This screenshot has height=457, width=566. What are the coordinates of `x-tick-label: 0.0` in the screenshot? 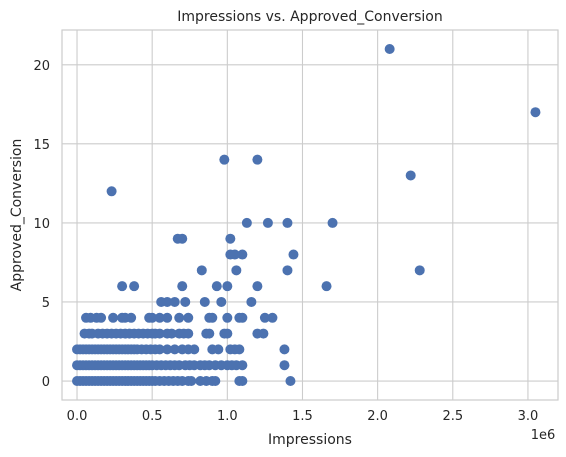 It's located at (77, 416).